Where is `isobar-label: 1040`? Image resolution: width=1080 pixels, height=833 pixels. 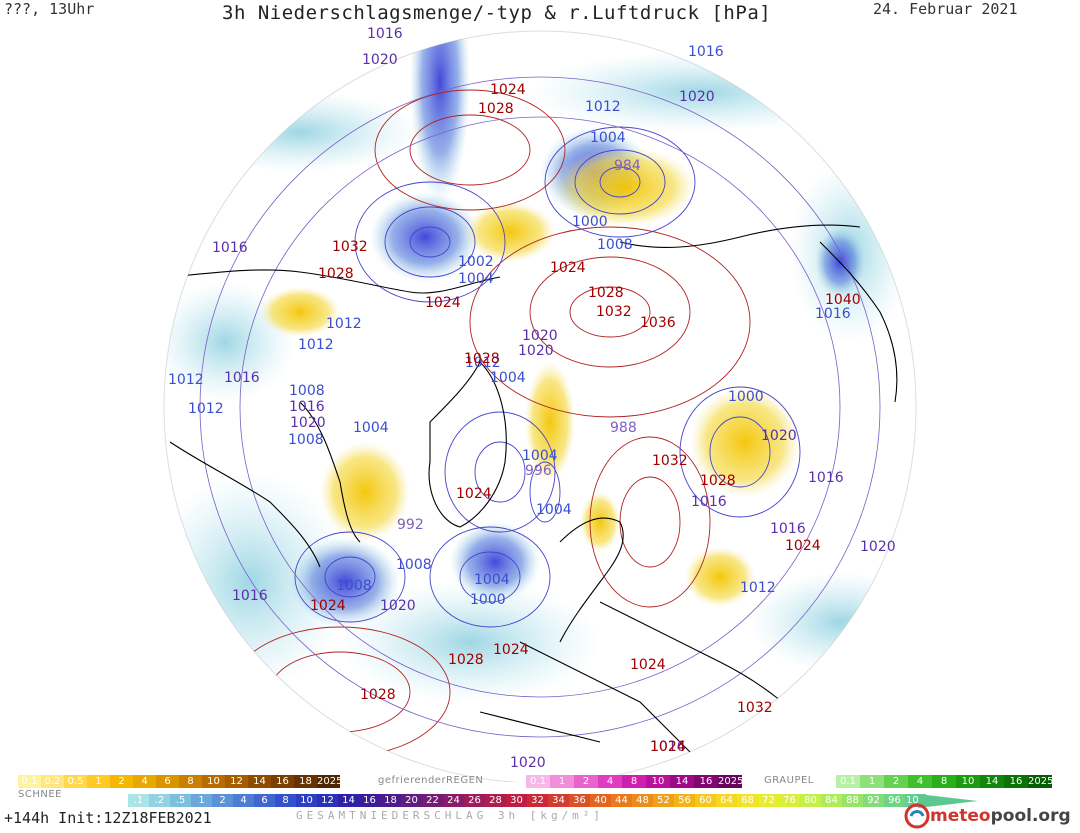 isobar-label: 1040 is located at coordinates (843, 300).